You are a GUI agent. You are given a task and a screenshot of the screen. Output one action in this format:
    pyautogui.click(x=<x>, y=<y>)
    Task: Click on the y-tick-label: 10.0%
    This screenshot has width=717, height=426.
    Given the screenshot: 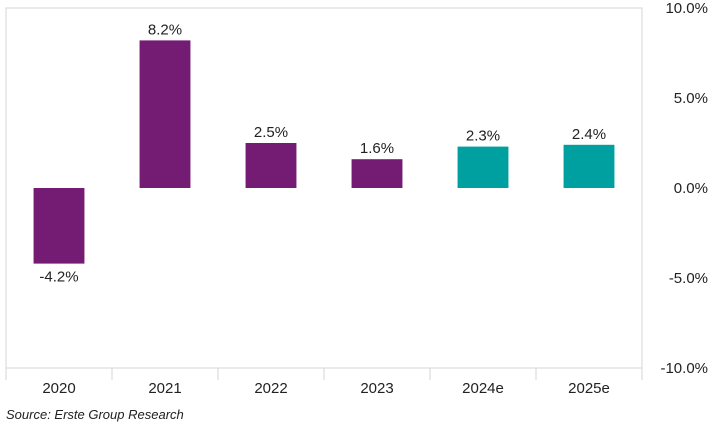 What is the action you would take?
    pyautogui.click(x=686, y=8)
    